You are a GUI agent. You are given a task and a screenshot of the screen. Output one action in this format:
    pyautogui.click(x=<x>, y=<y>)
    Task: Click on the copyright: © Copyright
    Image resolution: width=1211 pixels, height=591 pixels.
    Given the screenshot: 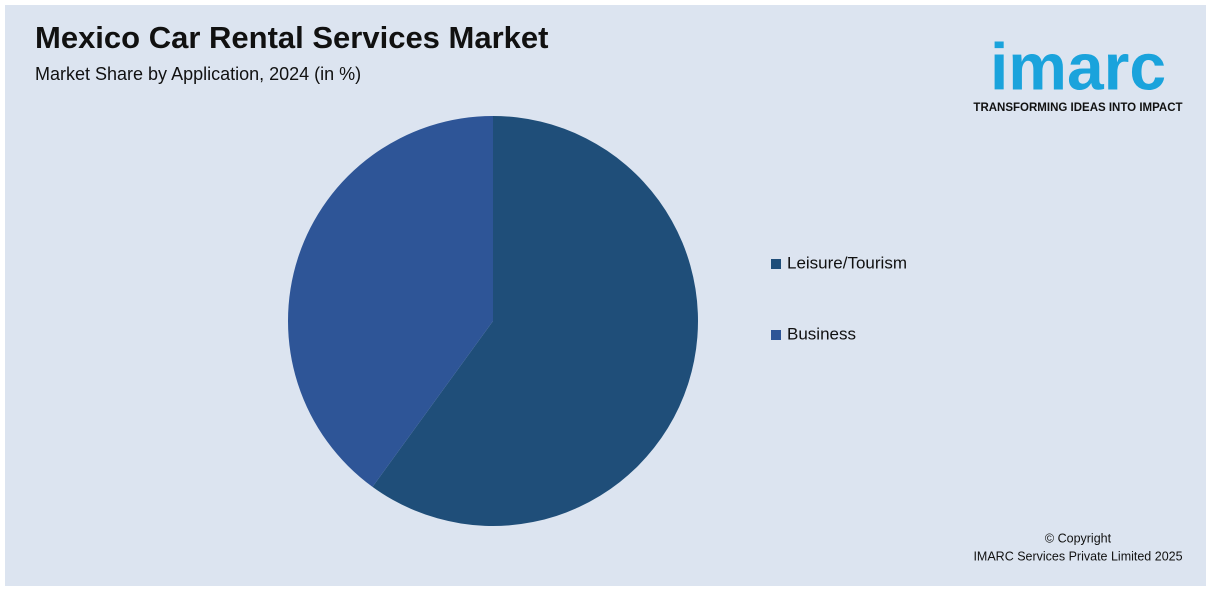 What is the action you would take?
    pyautogui.click(x=1078, y=538)
    